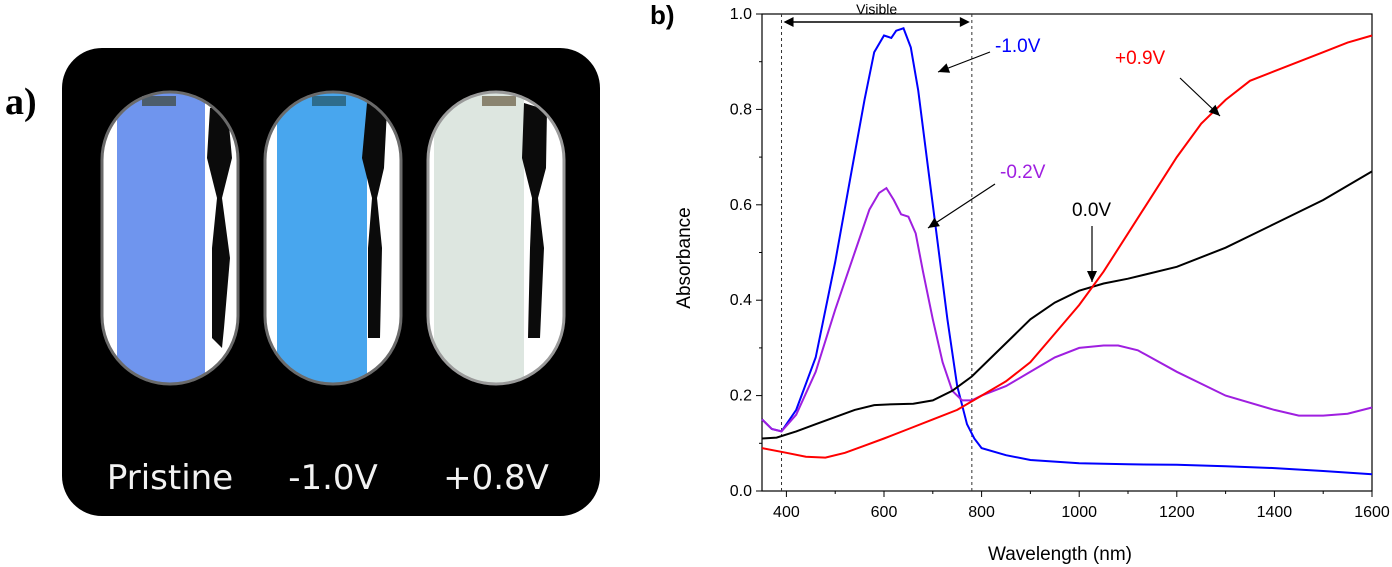 This screenshot has width=1392, height=567. I want to click on visible-arrow-left, so click(788, 22).